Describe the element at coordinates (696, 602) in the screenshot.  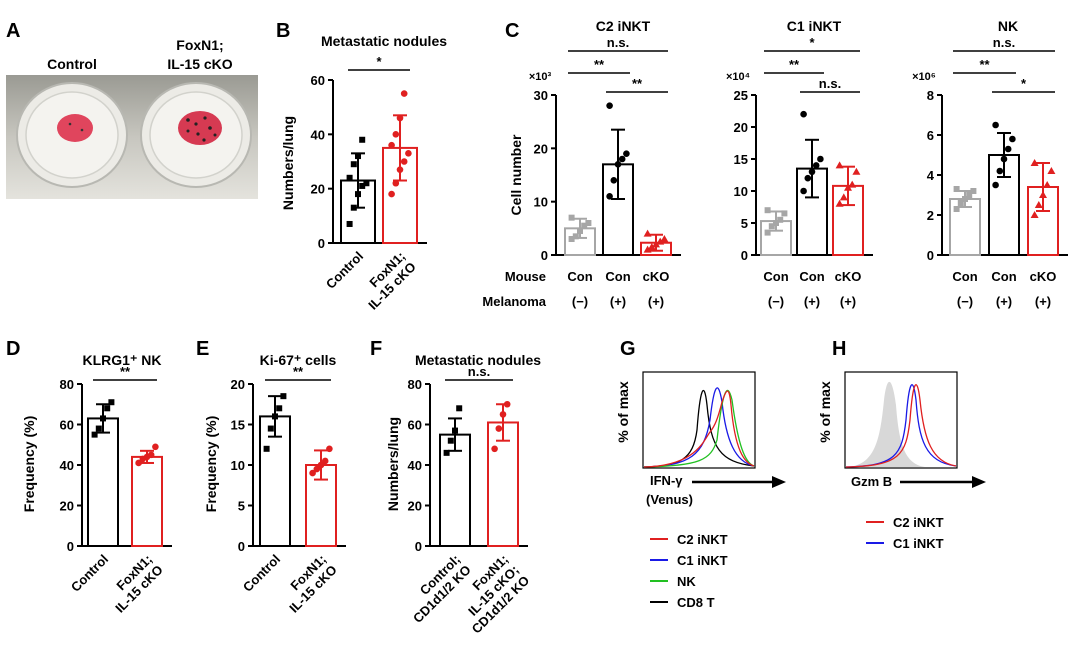
I see `legend-label: CD8 T` at that location.